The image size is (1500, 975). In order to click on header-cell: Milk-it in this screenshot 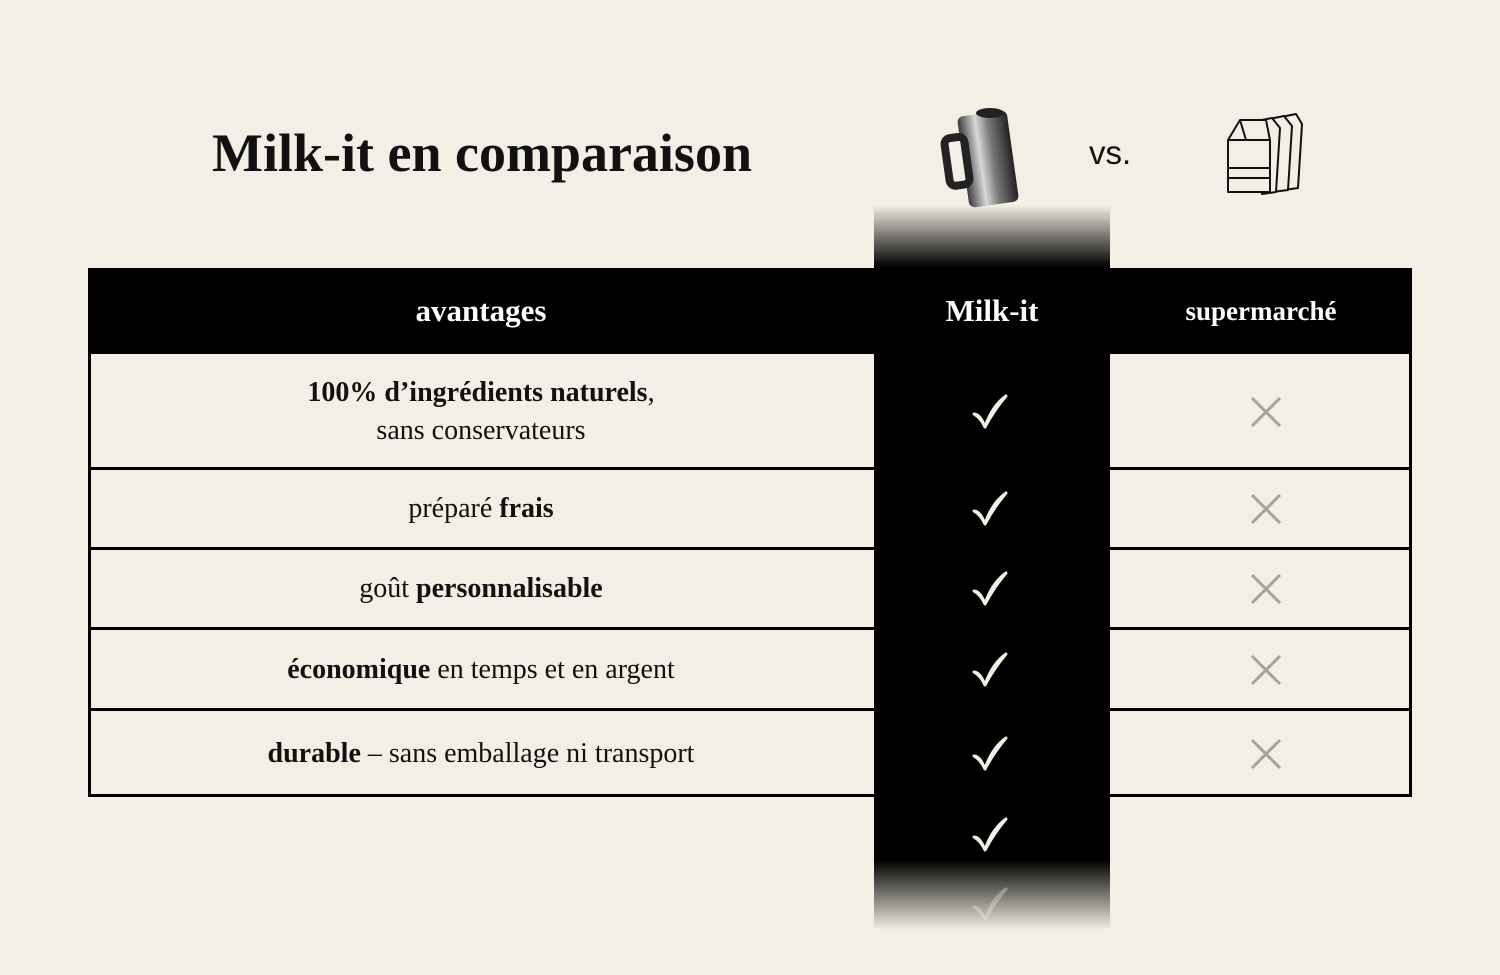, I will do `click(992, 310)`.